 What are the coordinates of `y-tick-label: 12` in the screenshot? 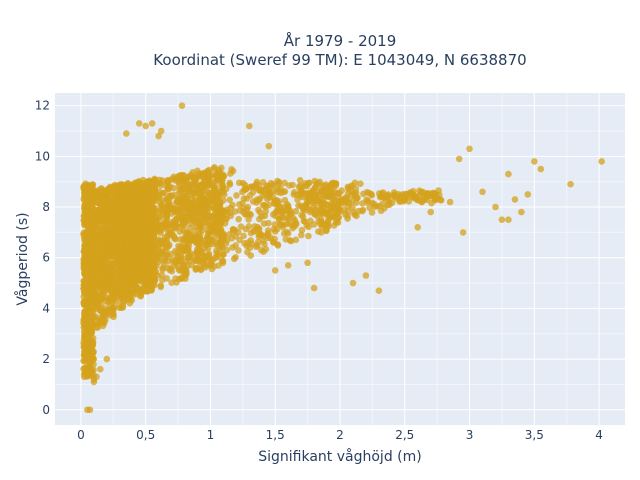 It's located at (42, 106).